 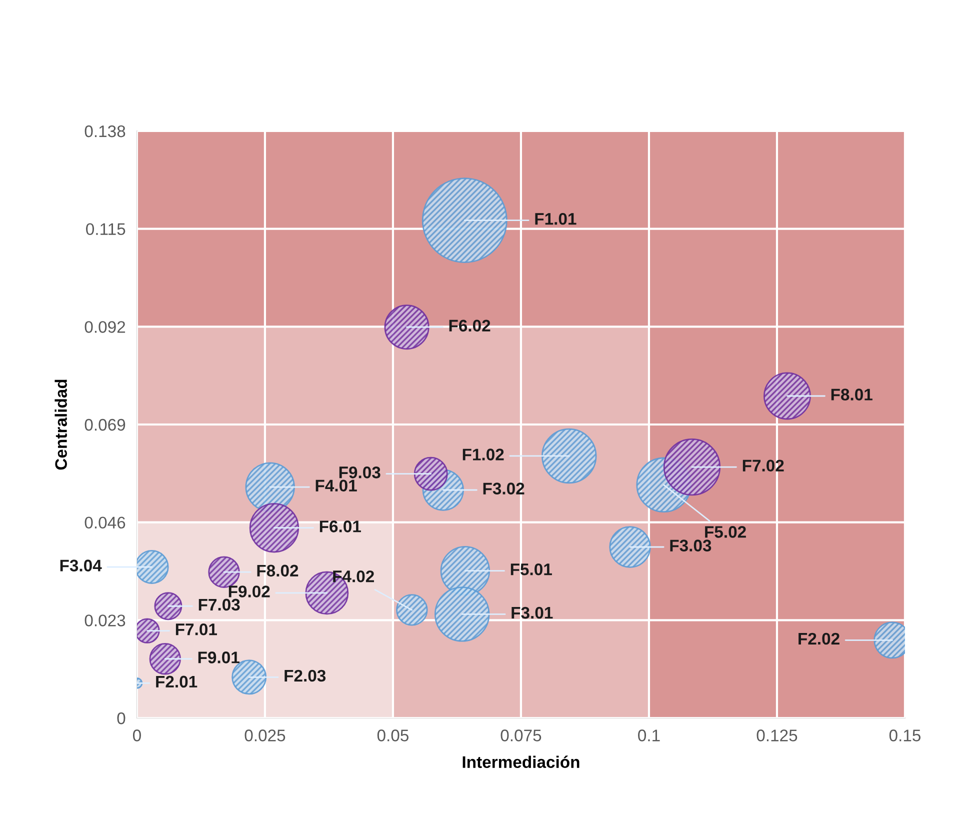 What do you see at coordinates (121, 718) in the screenshot?
I see `y-tick-label: 0` at bounding box center [121, 718].